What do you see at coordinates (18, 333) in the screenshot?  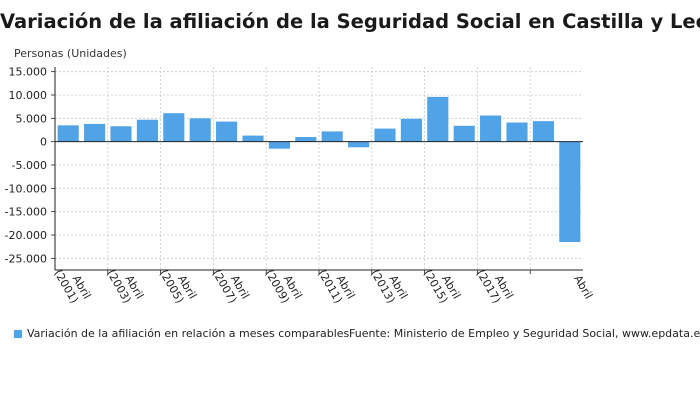 I see `legend-swatch` at bounding box center [18, 333].